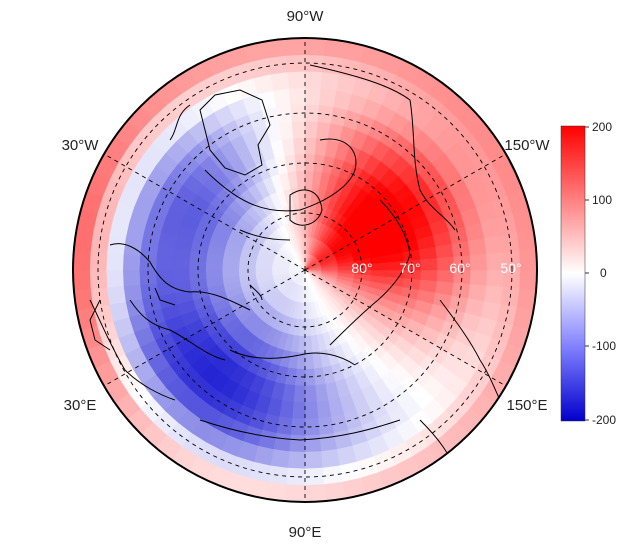 Image resolution: width=625 pixels, height=552 pixels. Describe the element at coordinates (81, 145) in the screenshot. I see `lon-label-30w: 30°W` at that location.